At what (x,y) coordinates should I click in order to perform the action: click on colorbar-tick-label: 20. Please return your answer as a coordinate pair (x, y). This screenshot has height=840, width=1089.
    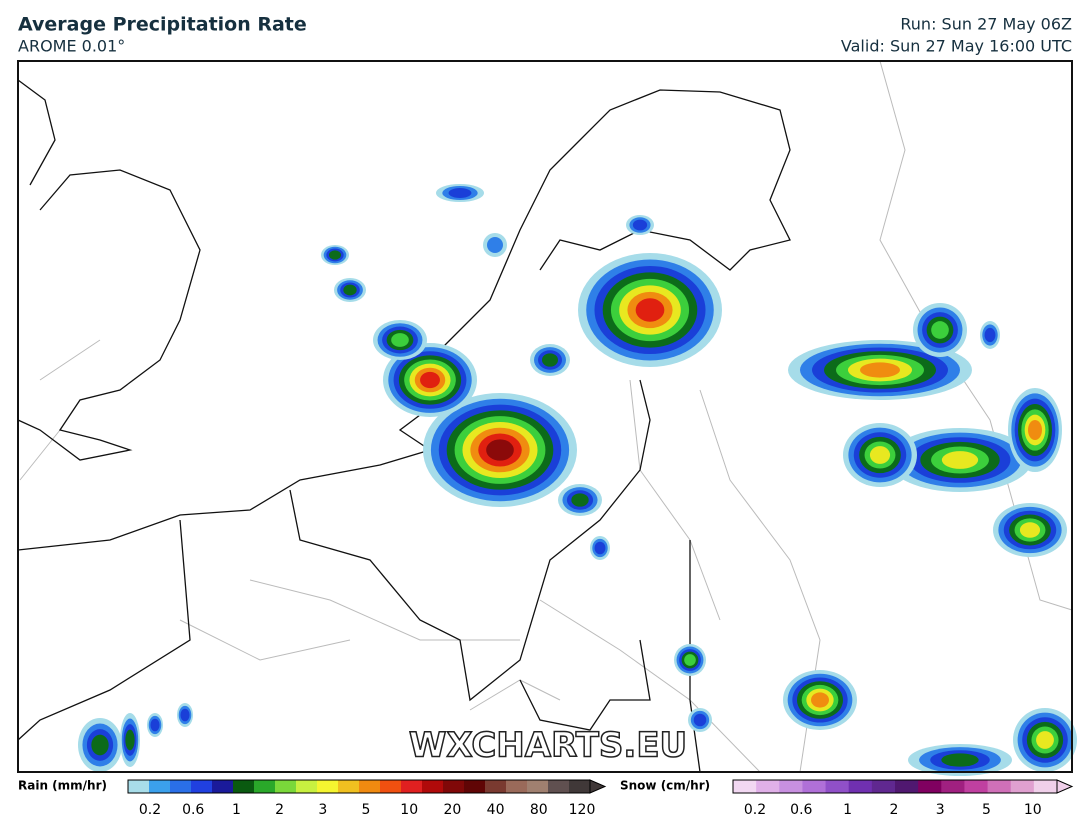
    Looking at the image, I should click on (452, 810).